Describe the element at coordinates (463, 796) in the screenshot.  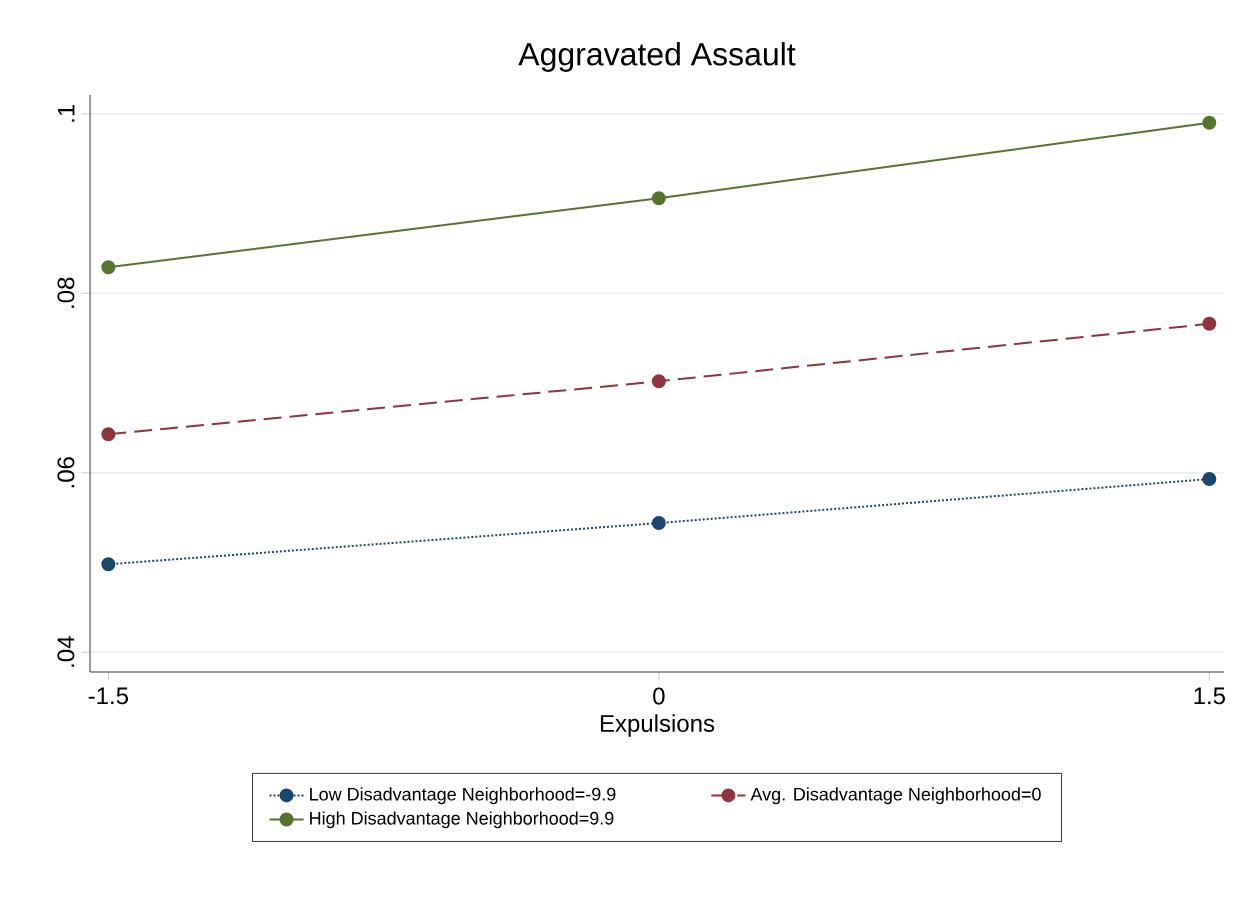
I see `legend-label: Low Disadvantage Neighborhood=-9.9` at that location.